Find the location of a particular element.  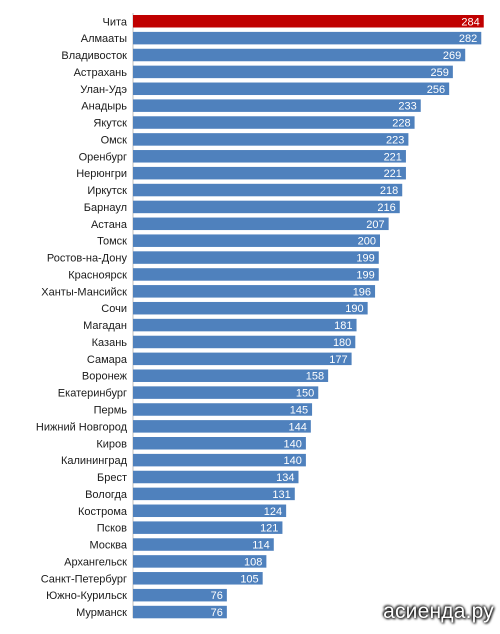

category-label: Томск is located at coordinates (112, 242).